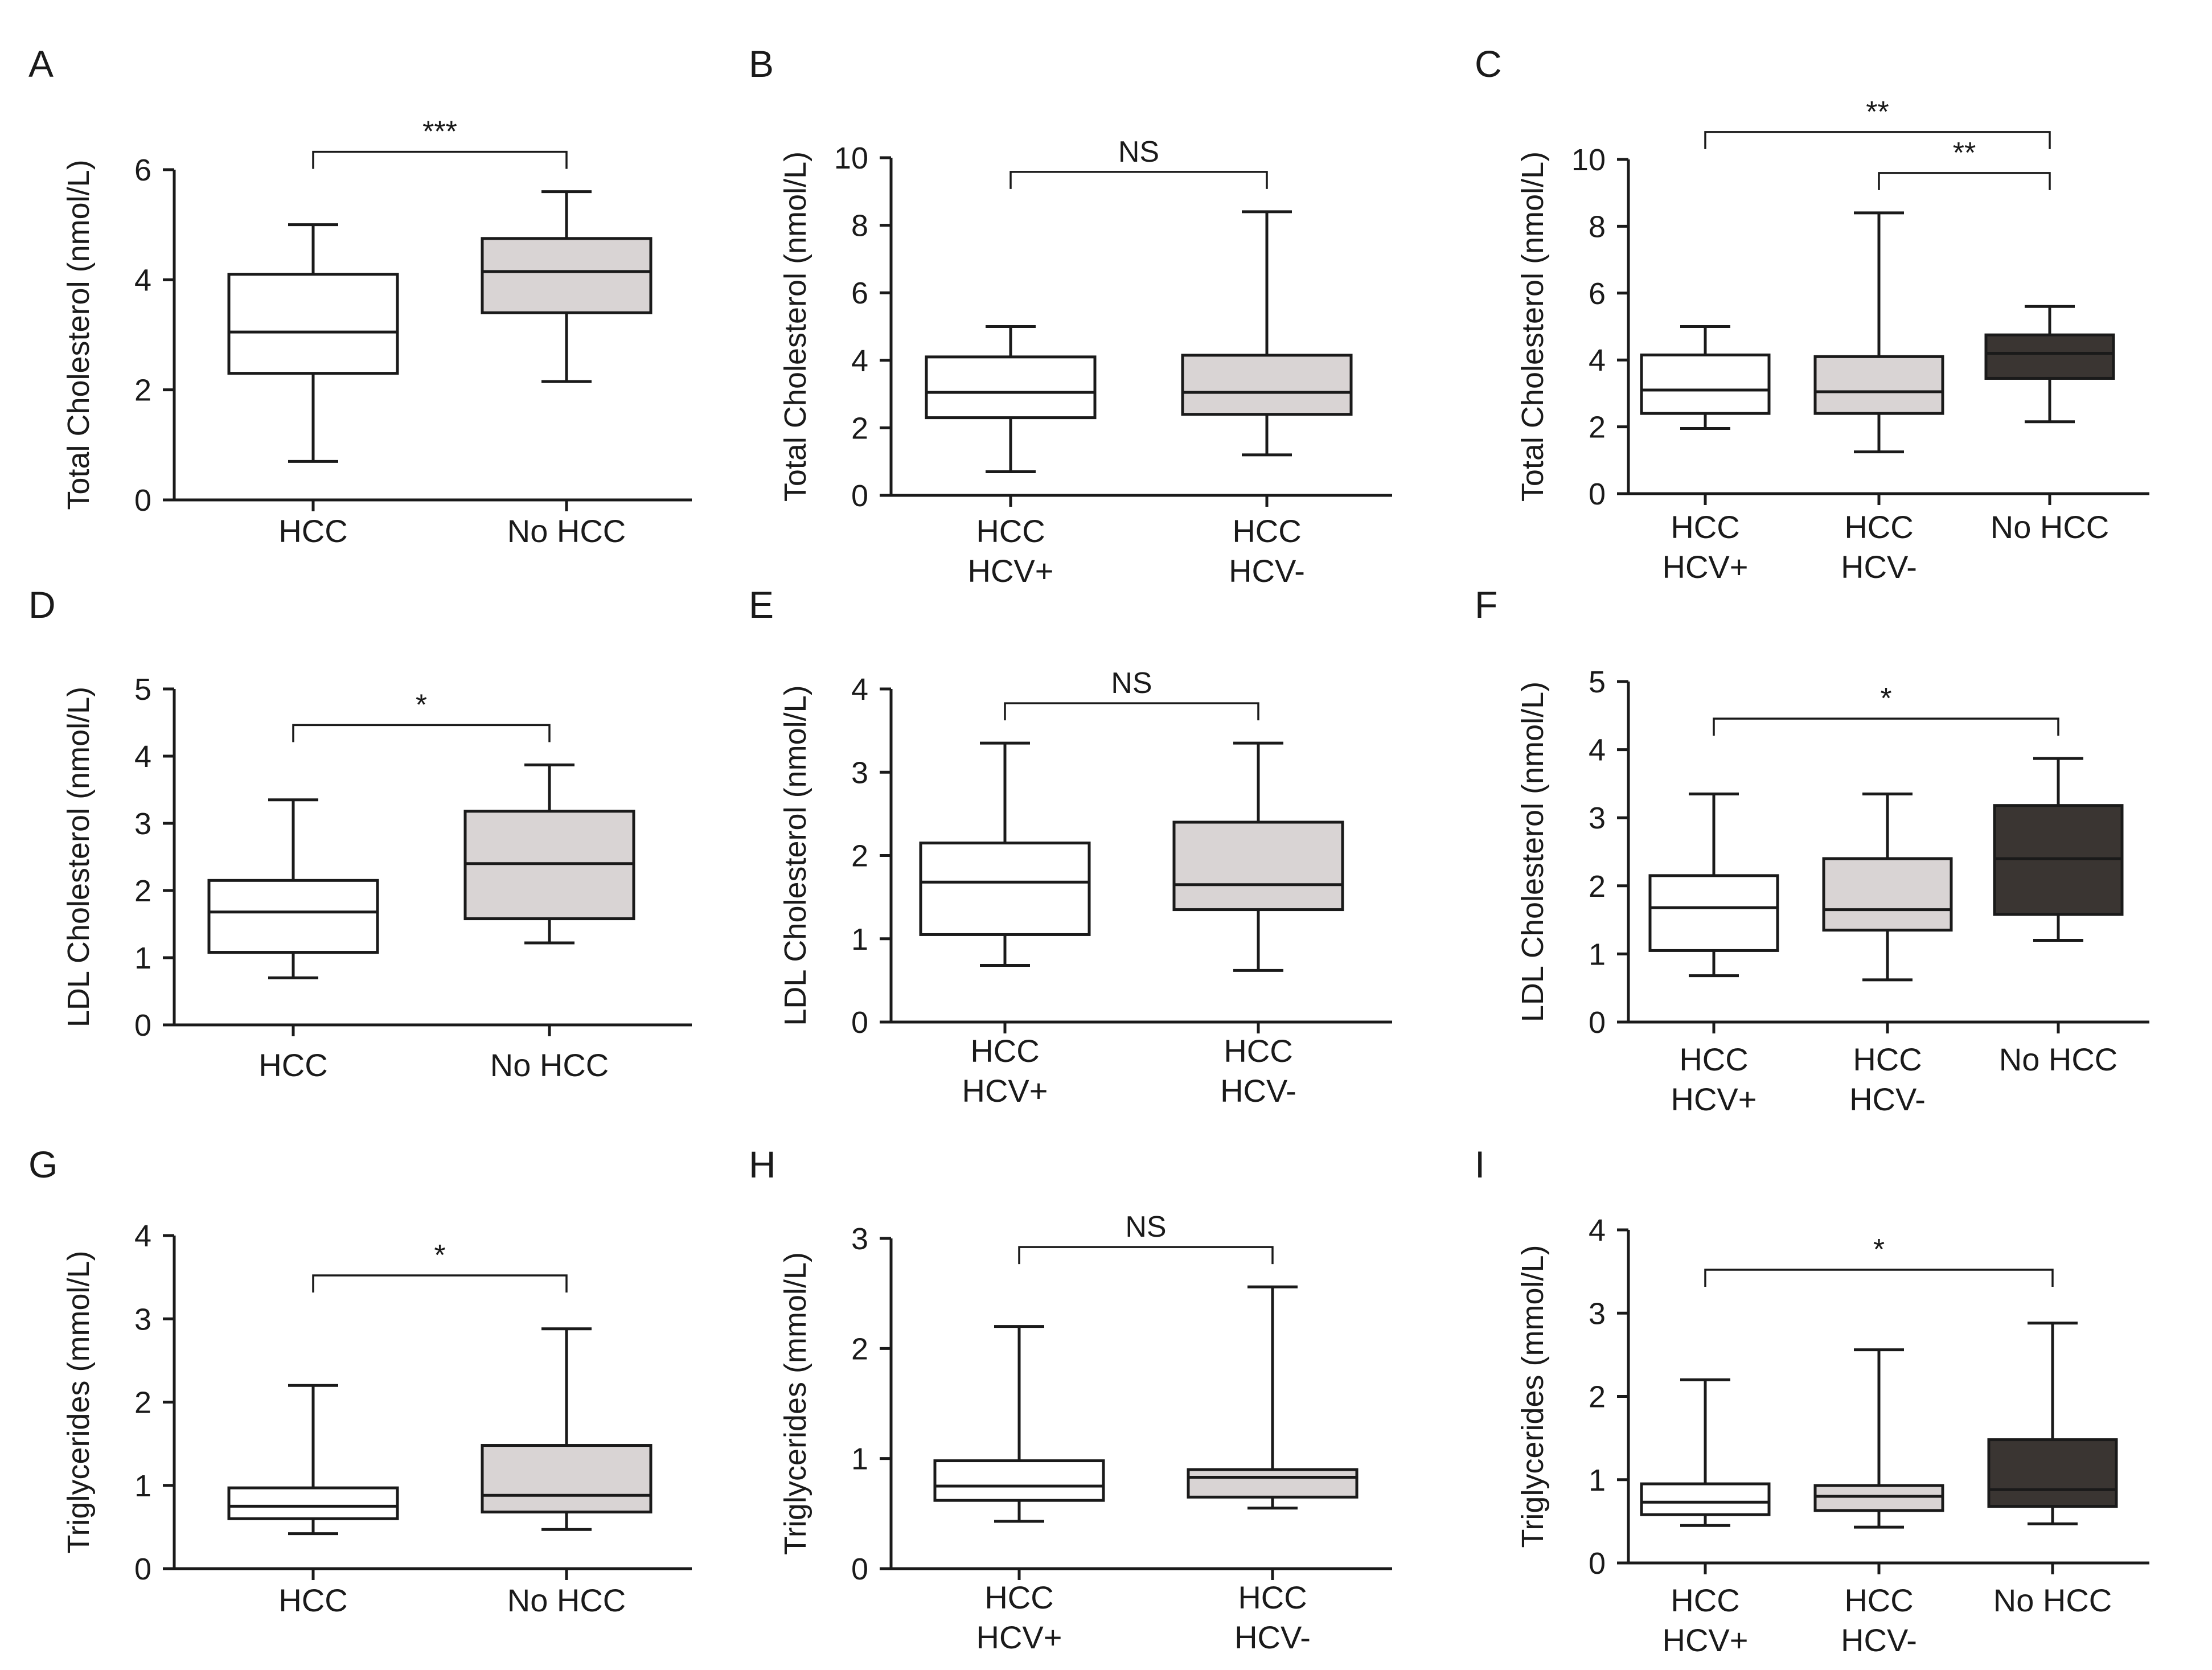 This screenshot has width=2212, height=1670. I want to click on panel-label-b: B, so click(761, 64).